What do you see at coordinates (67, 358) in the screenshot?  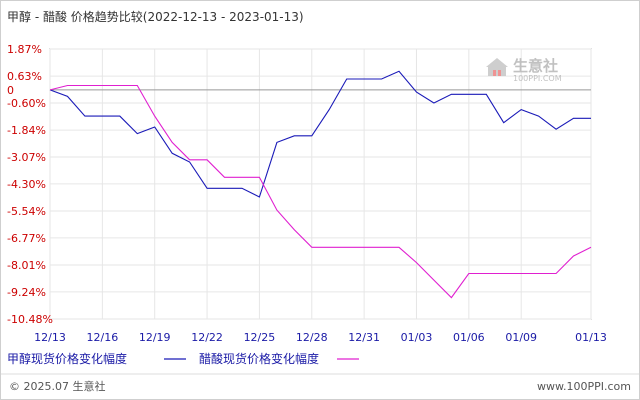 I see `legend-label-methanol: 甲醇现货价格变化幅度` at bounding box center [67, 358].